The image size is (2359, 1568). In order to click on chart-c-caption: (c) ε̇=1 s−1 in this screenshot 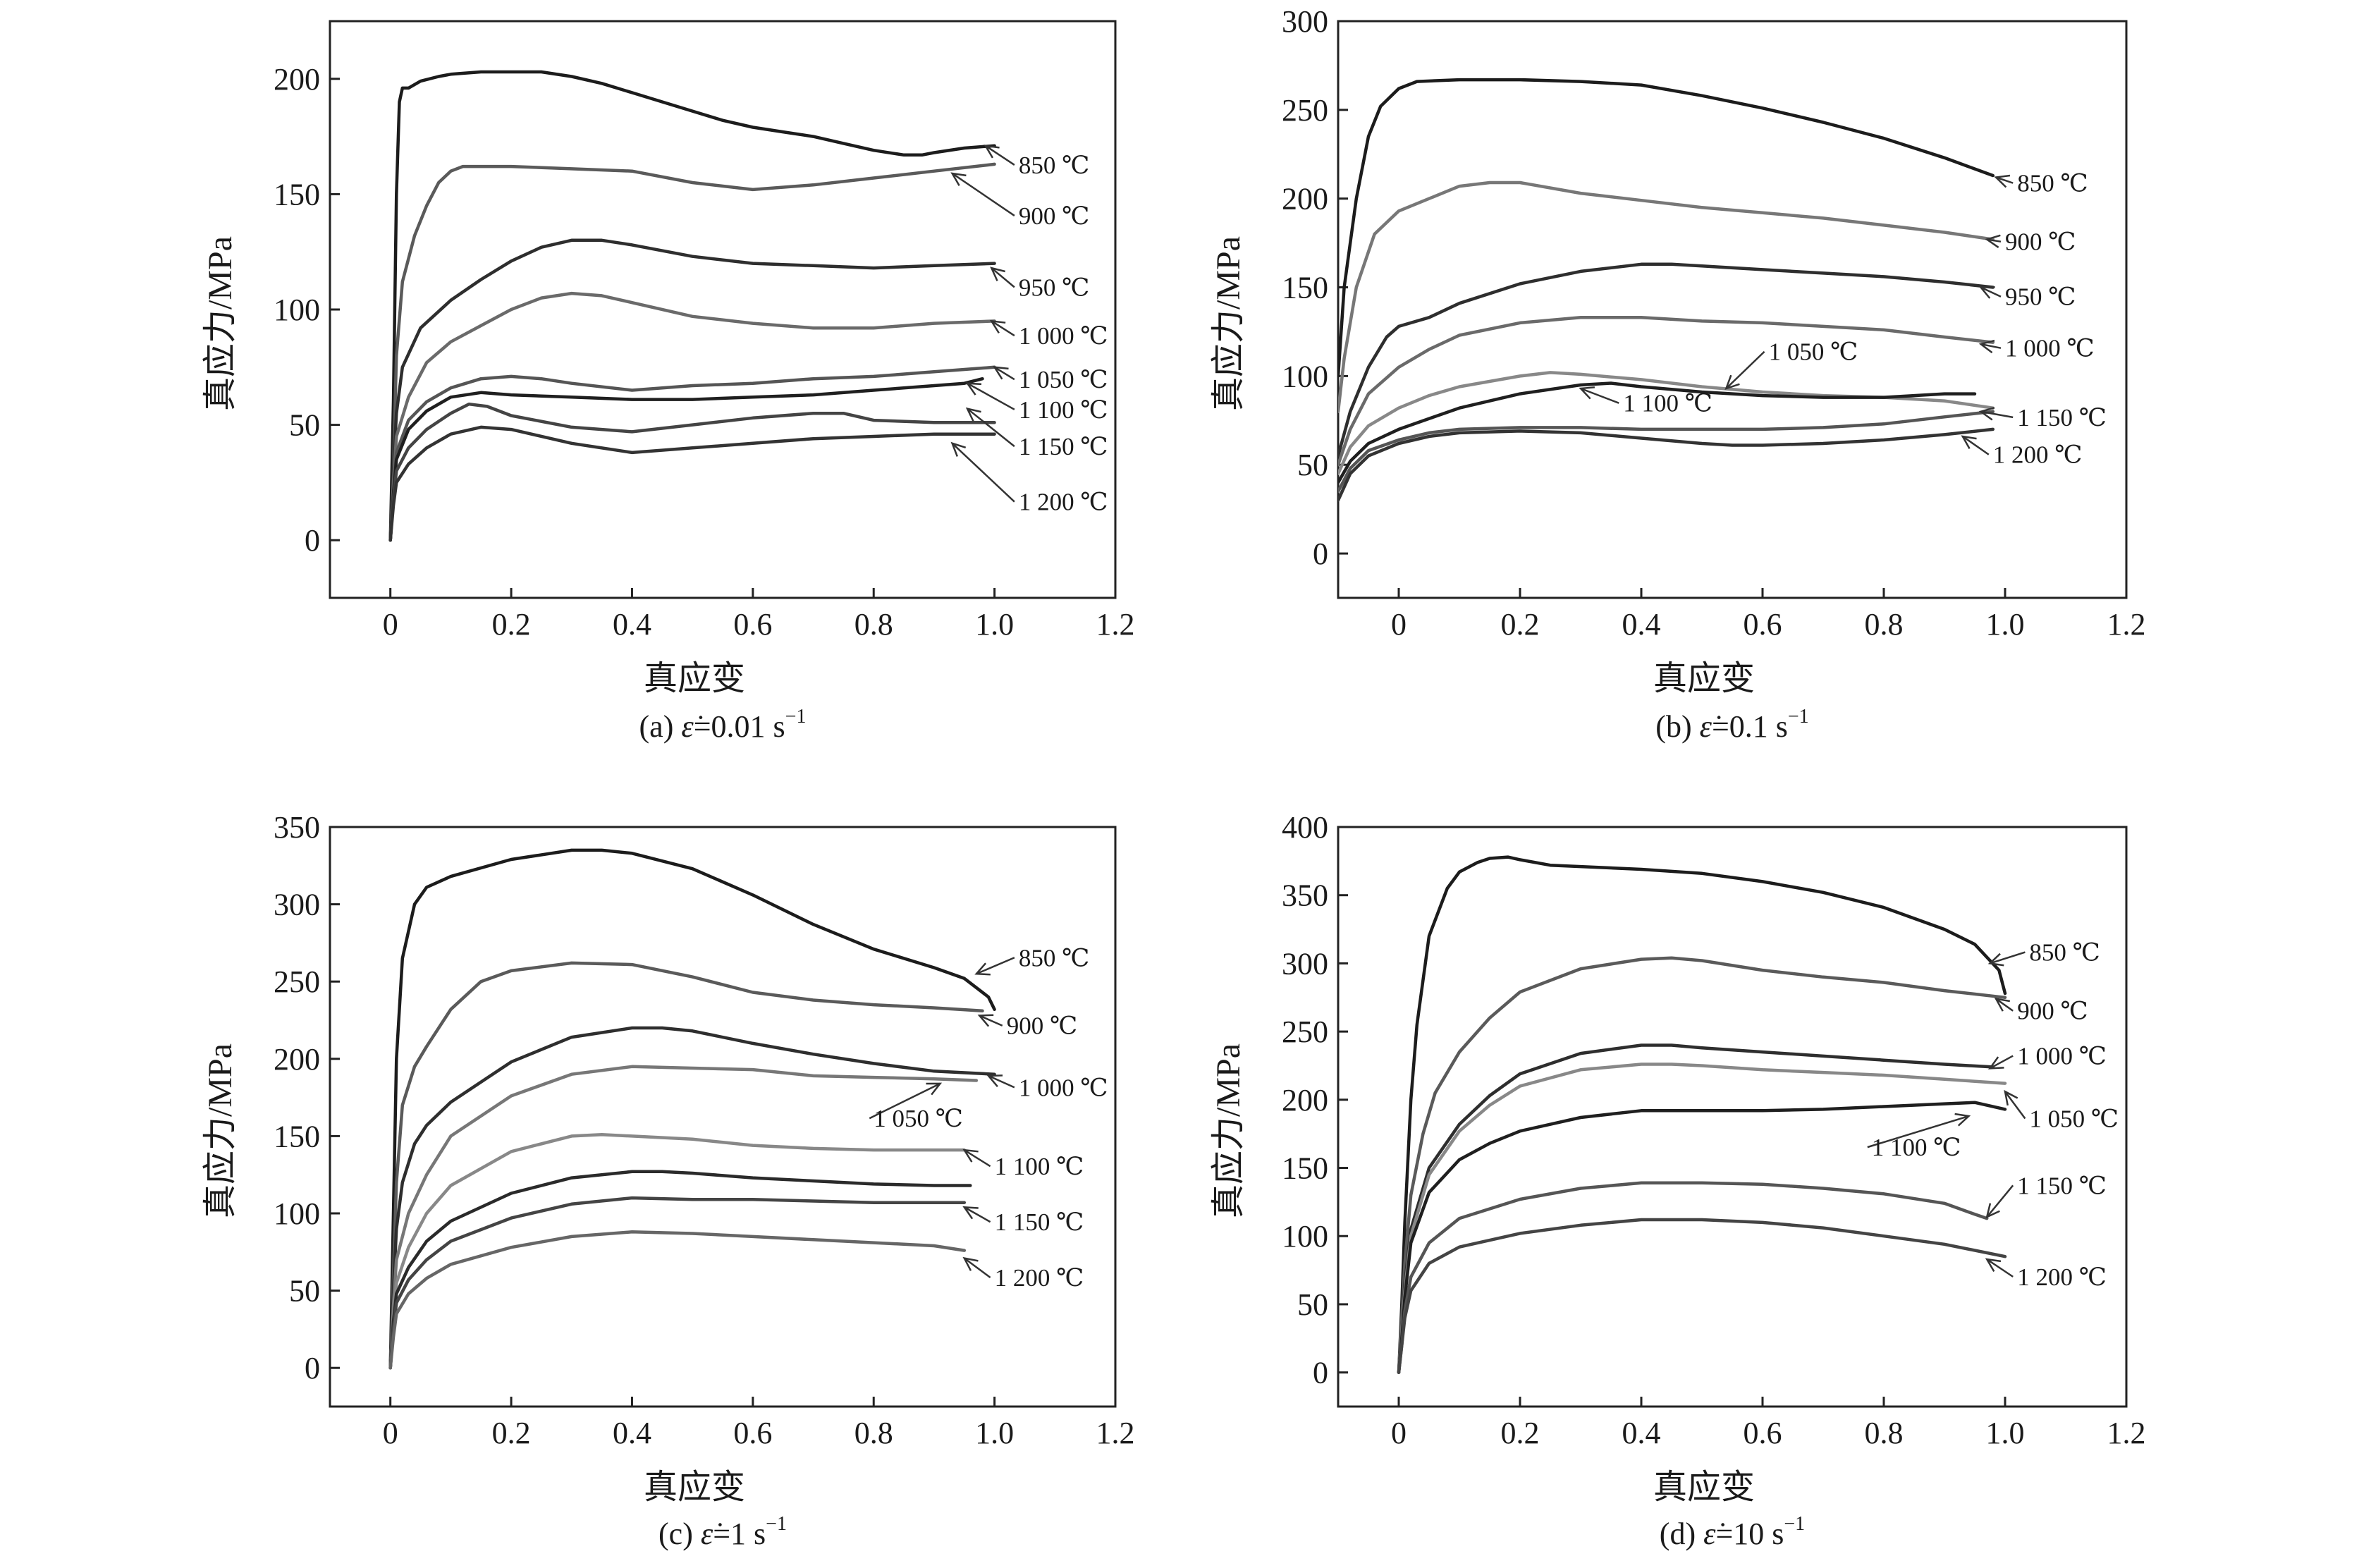, I will do `click(722, 1532)`.